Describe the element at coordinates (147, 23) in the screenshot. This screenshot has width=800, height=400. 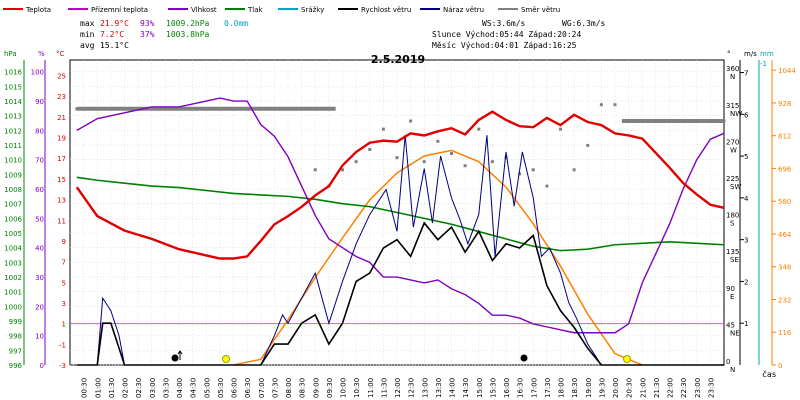
I see `stats-max-hum: 93%` at that location.